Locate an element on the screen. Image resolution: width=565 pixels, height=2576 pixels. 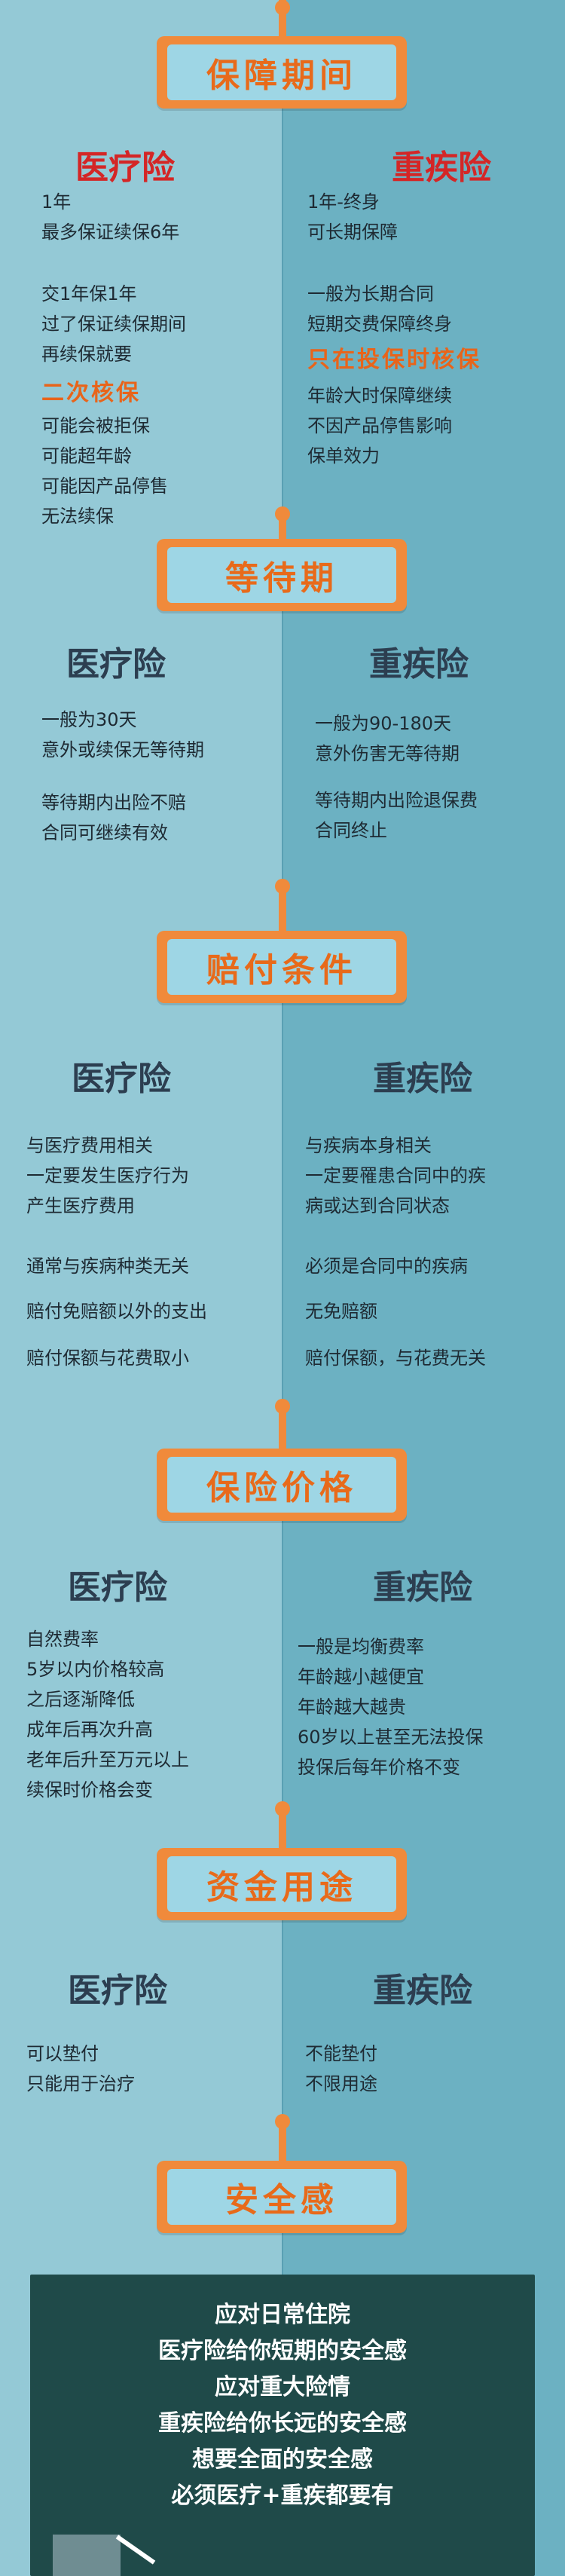
medical-waiting-days: 一般为30天 意外或续保无等待期 is located at coordinates (122, 734).